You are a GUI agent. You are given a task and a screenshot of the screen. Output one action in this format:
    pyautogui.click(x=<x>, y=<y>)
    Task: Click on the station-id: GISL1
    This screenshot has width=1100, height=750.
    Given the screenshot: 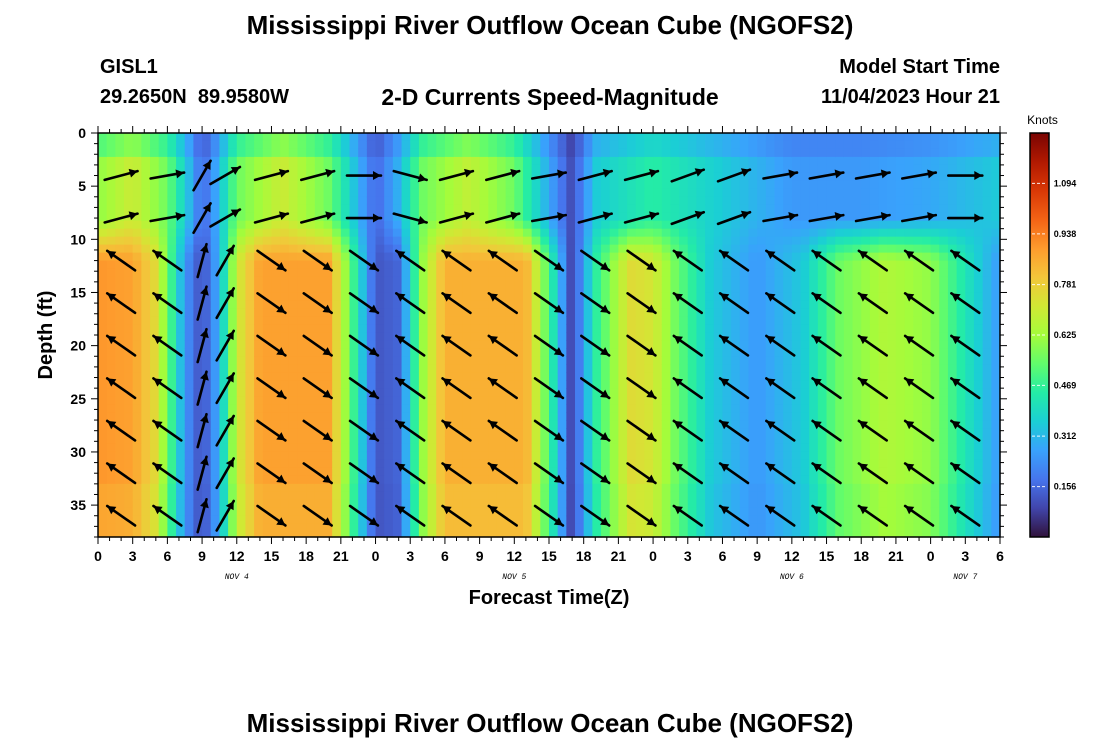 What is the action you would take?
    pyautogui.click(x=129, y=67)
    